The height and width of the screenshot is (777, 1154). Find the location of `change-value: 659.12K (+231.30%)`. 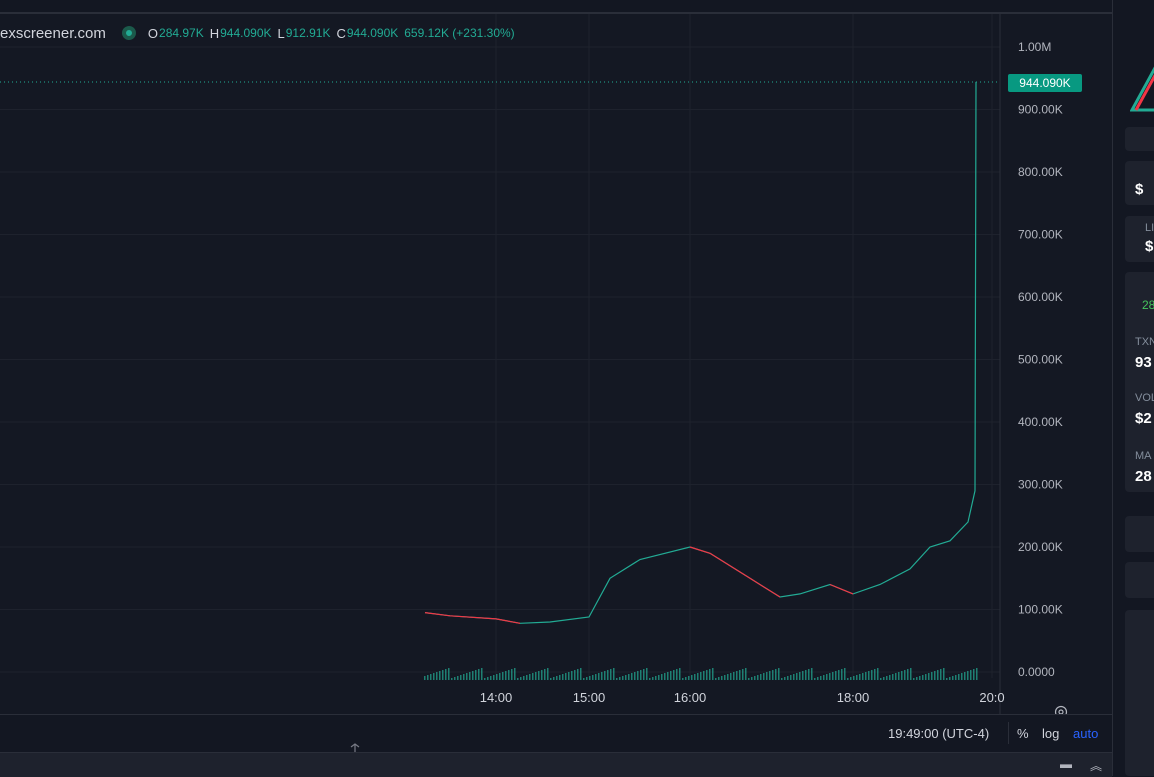

change-value: 659.12K (+231.30%) is located at coordinates (459, 33).